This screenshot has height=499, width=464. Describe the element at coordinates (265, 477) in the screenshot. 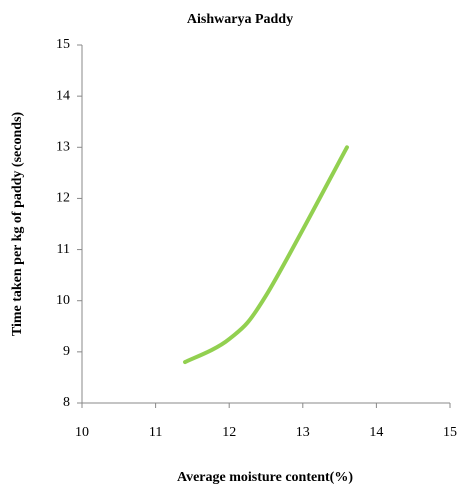

I see `x-axis-label: Average moisture content(%)` at that location.